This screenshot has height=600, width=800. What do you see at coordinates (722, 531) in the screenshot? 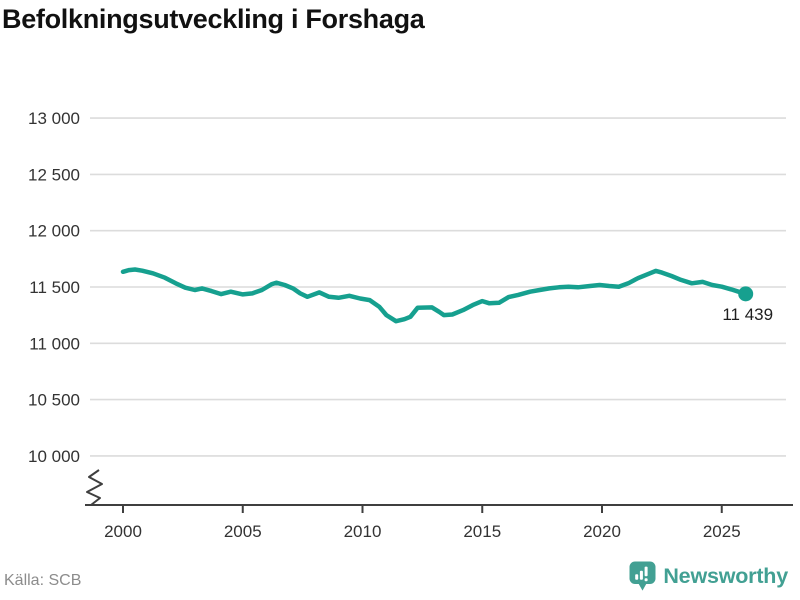
I see `x-tick-label: 2025` at bounding box center [722, 531].